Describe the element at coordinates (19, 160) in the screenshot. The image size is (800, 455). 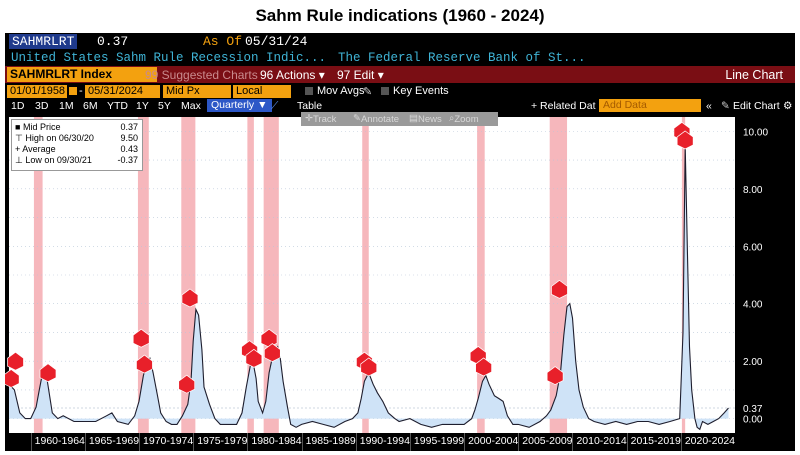
I see `low-icon: ⊥` at that location.